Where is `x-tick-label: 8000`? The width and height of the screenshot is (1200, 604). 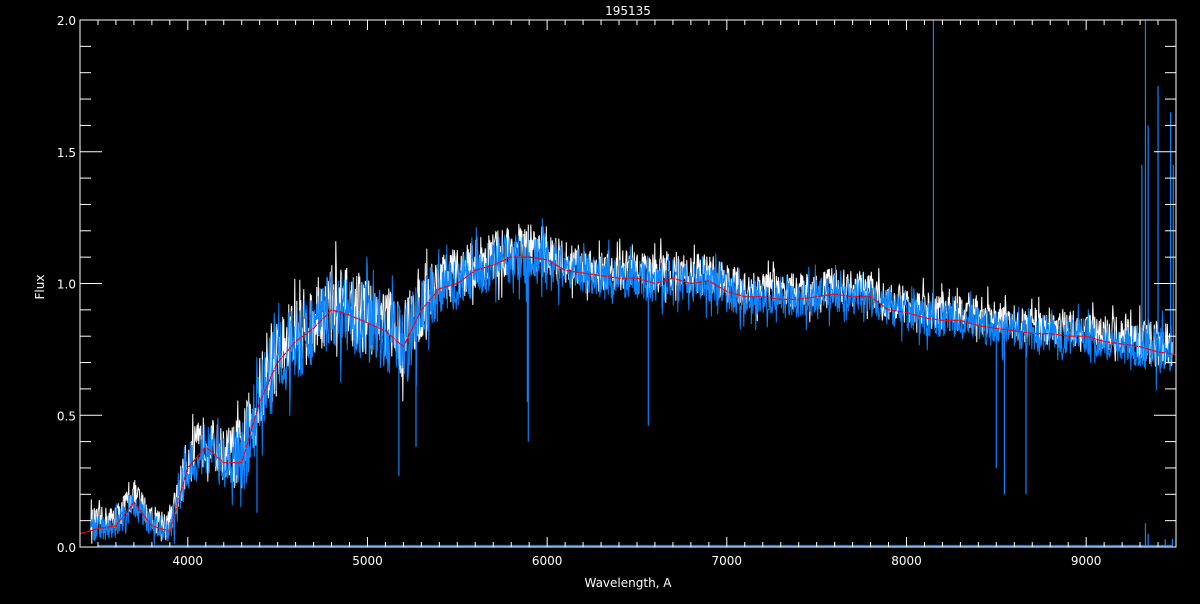
x-tick-label: 8000 is located at coordinates (906, 561).